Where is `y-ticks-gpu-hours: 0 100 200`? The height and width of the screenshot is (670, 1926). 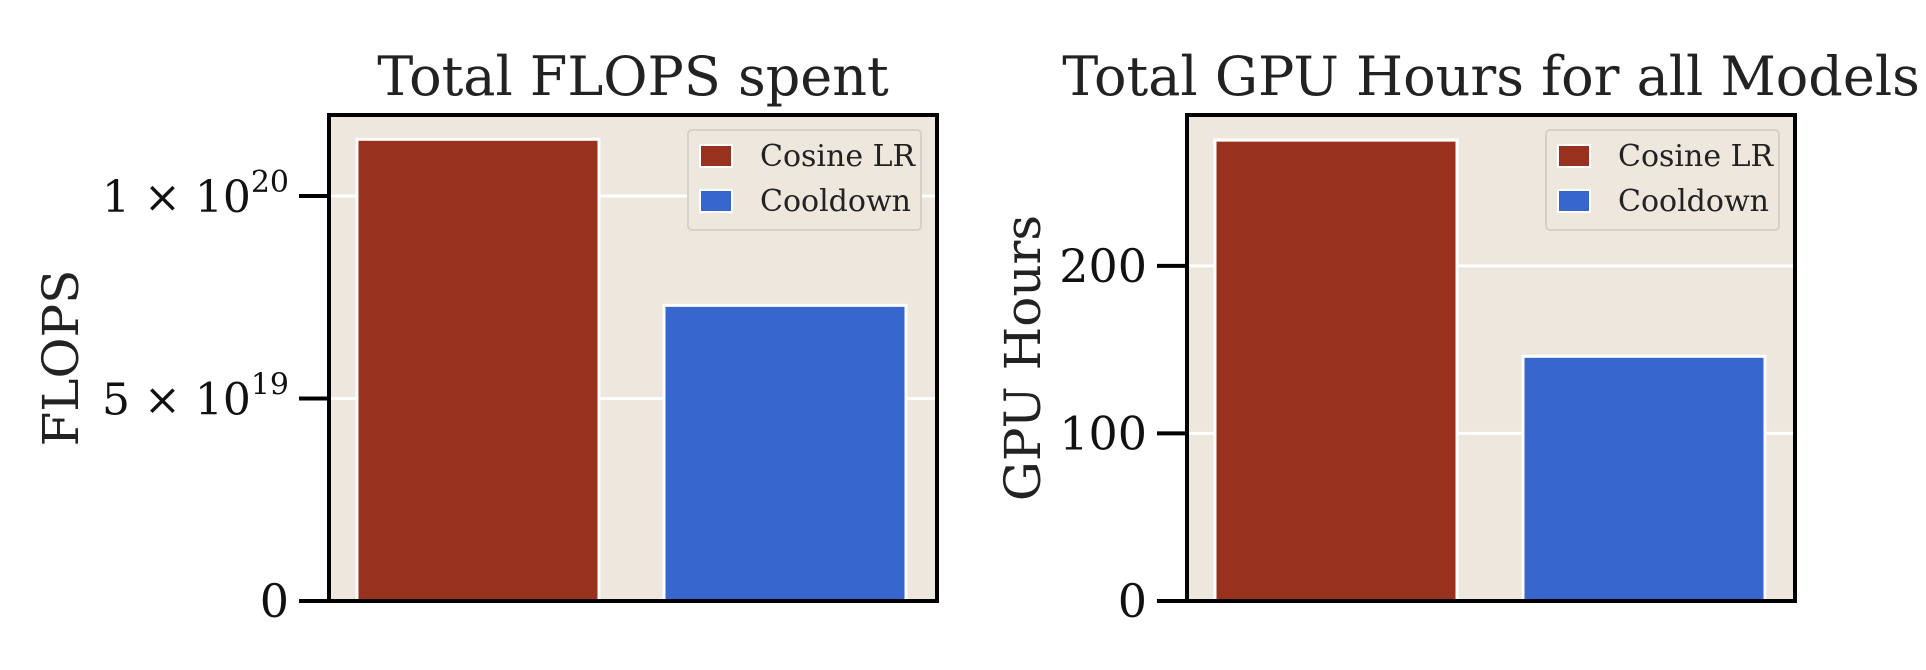 y-ticks-gpu-hours: 0 100 200 is located at coordinates (1123, 433).